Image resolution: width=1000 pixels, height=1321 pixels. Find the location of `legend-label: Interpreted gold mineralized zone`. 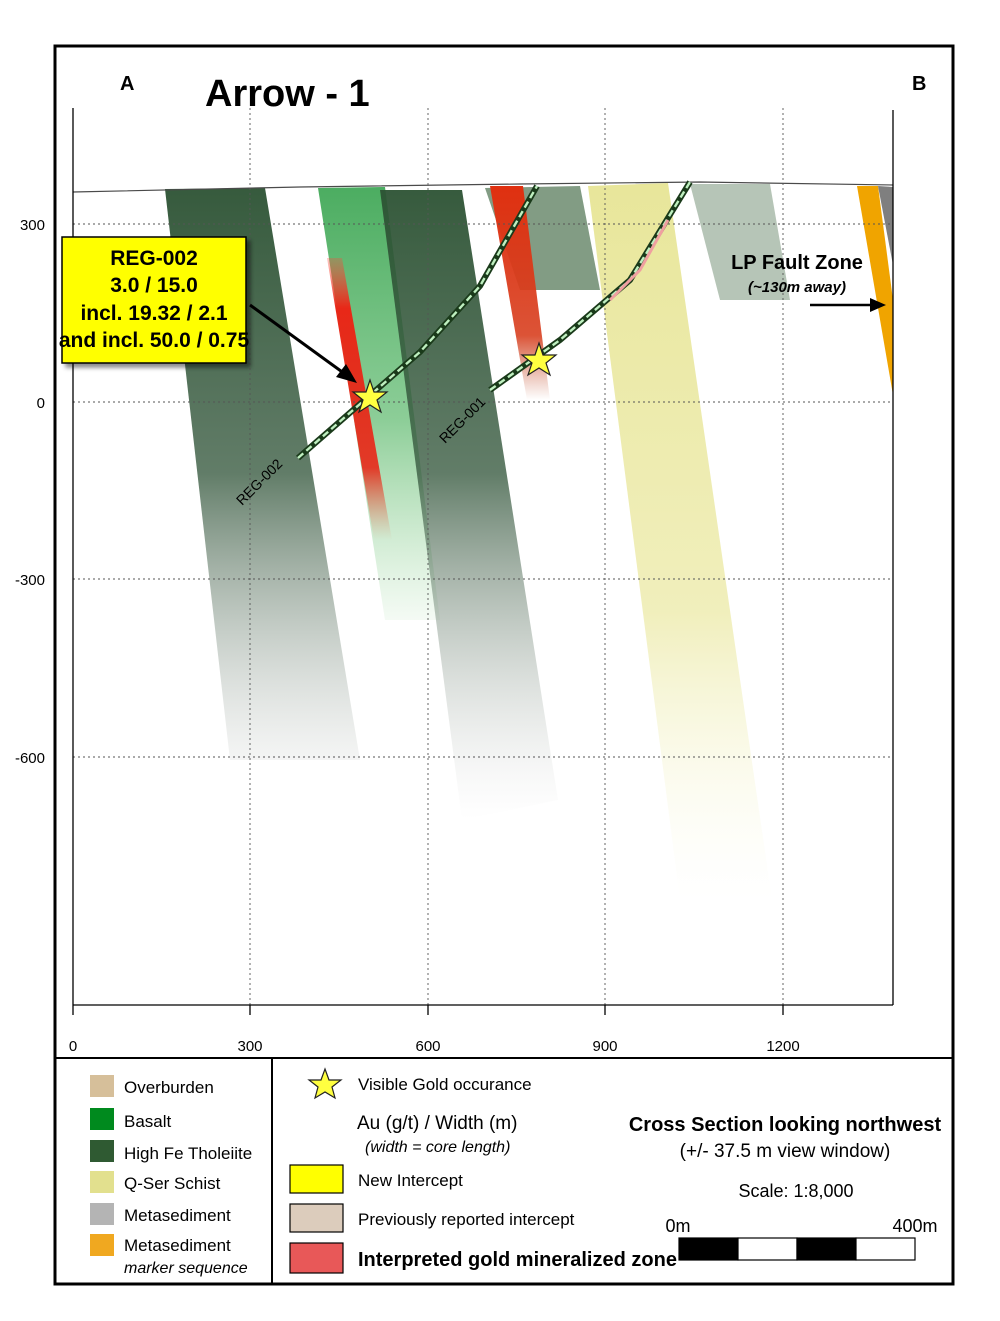

legend-label: Interpreted gold mineralized zone is located at coordinates (517, 1260).